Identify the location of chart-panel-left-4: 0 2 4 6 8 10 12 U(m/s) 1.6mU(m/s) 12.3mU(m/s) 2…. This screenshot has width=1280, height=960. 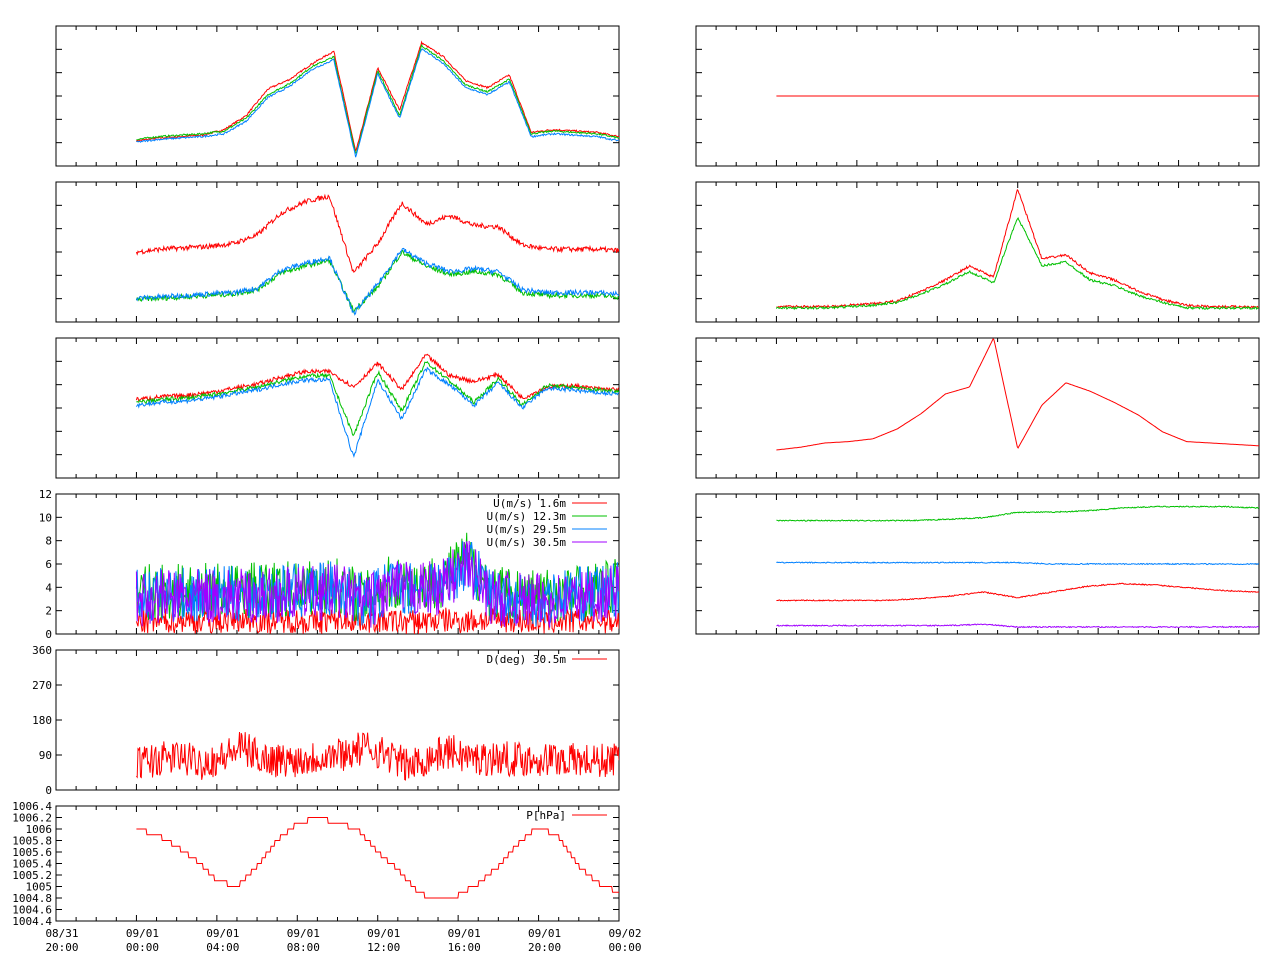
(329, 564).